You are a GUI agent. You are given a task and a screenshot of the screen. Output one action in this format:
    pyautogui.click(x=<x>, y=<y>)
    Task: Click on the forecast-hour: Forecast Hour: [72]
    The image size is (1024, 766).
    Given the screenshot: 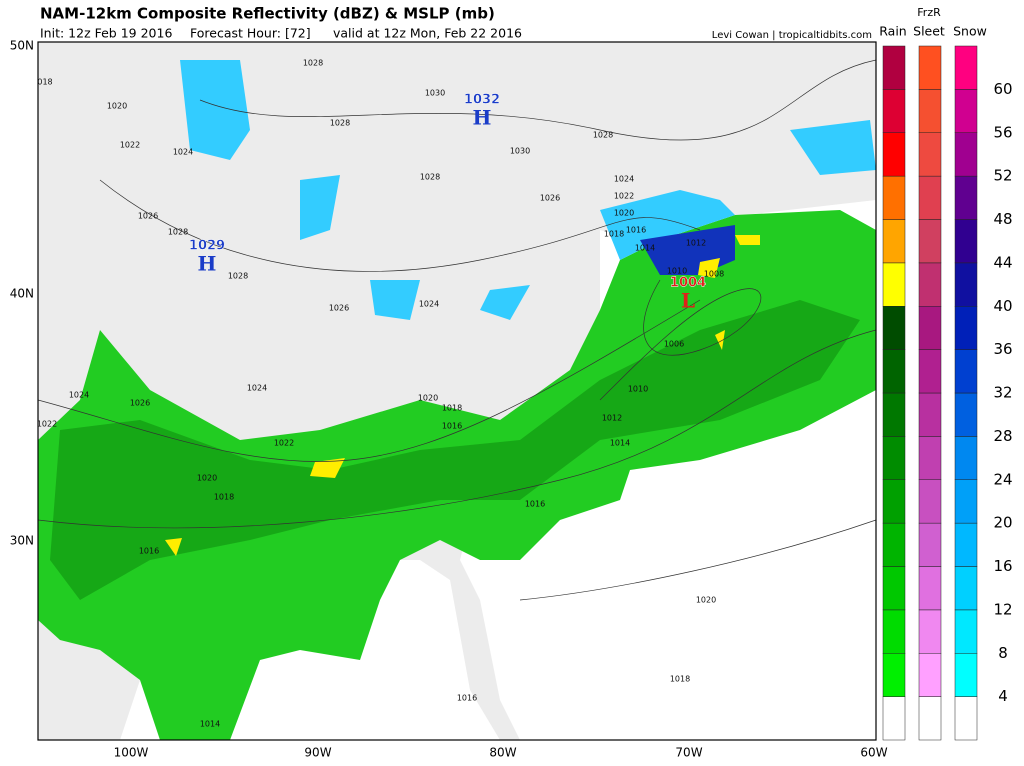 What is the action you would take?
    pyautogui.click(x=250, y=33)
    